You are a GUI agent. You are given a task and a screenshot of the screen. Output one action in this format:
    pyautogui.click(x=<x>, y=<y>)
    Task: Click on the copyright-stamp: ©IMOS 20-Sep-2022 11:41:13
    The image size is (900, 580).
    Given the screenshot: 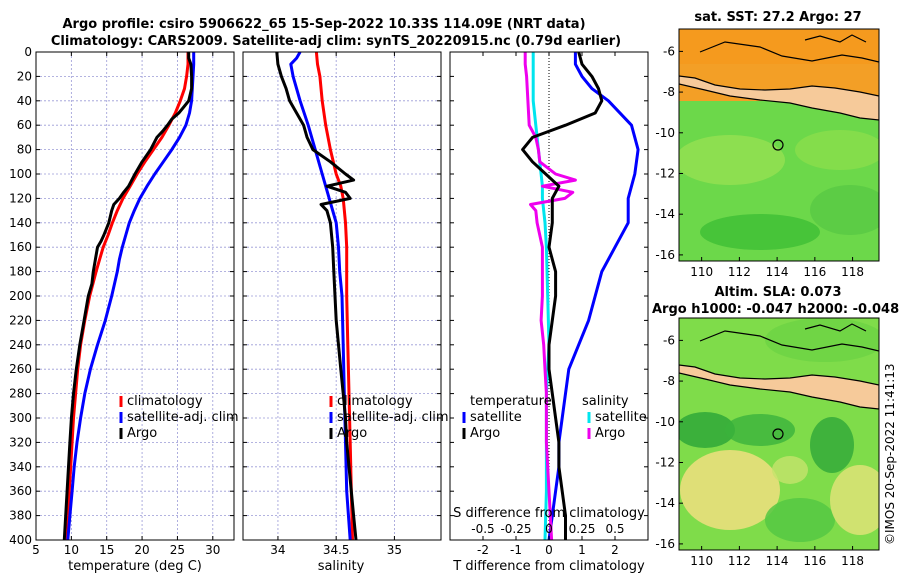 What is the action you would take?
    pyautogui.click(x=890, y=454)
    